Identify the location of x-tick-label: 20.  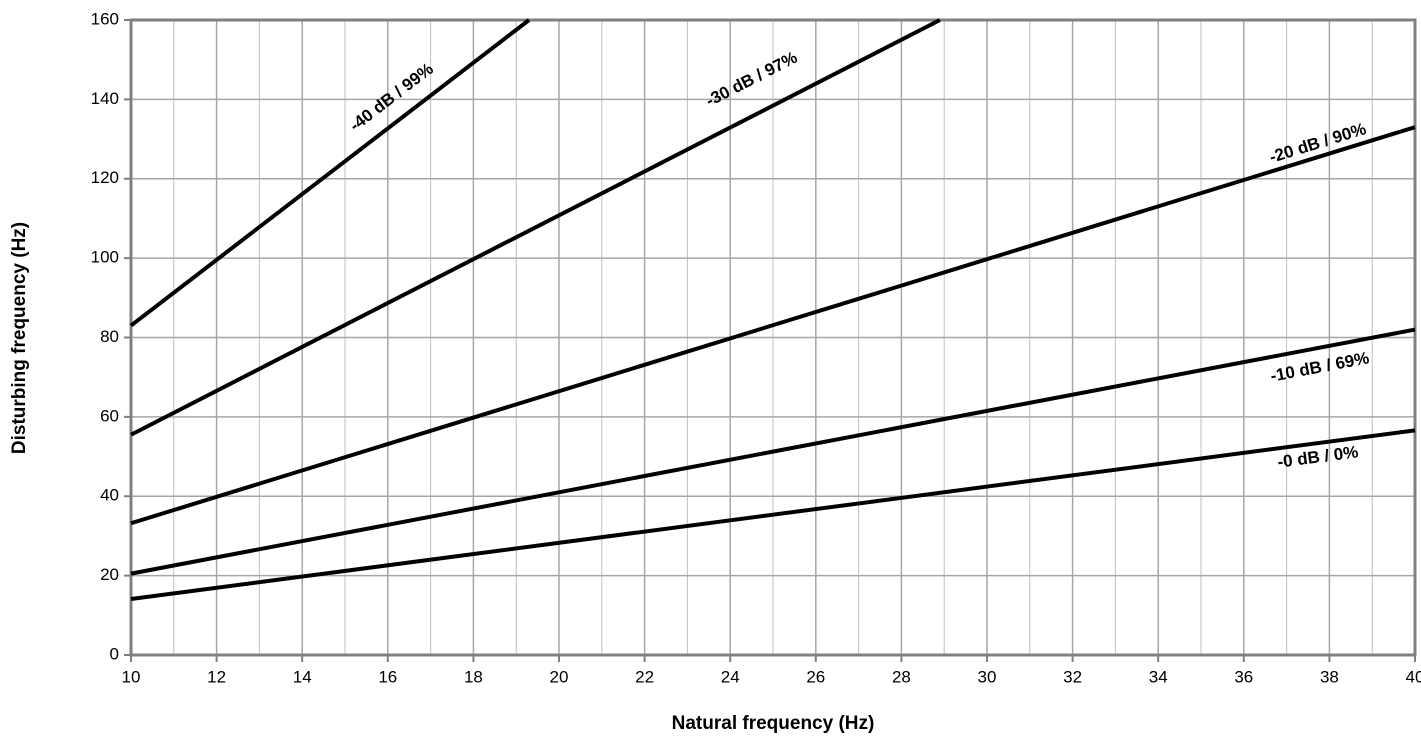
(559, 676).